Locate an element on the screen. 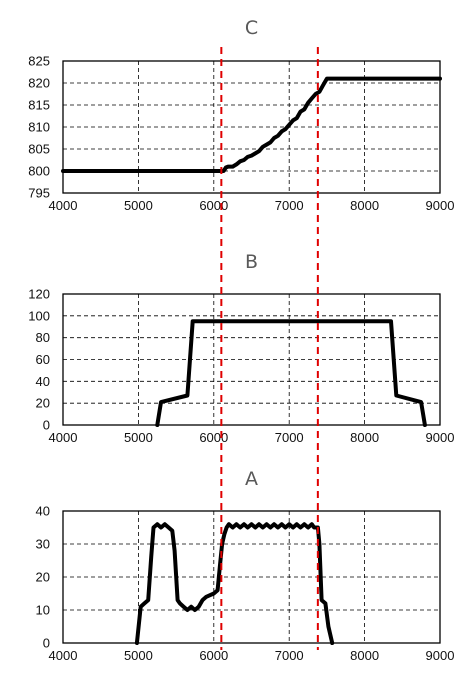 The width and height of the screenshot is (469, 690). chart-title: A is located at coordinates (251, 479).